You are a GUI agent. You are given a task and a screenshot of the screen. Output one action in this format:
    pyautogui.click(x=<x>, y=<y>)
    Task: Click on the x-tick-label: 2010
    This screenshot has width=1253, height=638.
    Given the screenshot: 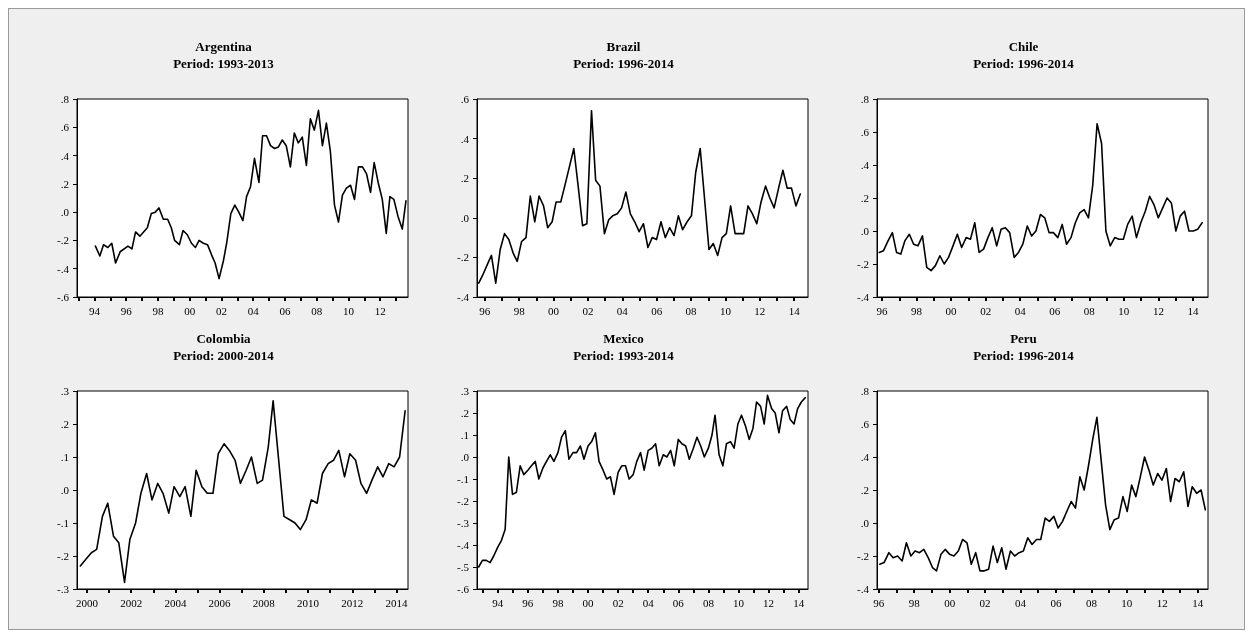 What is the action you would take?
    pyautogui.click(x=308, y=602)
    